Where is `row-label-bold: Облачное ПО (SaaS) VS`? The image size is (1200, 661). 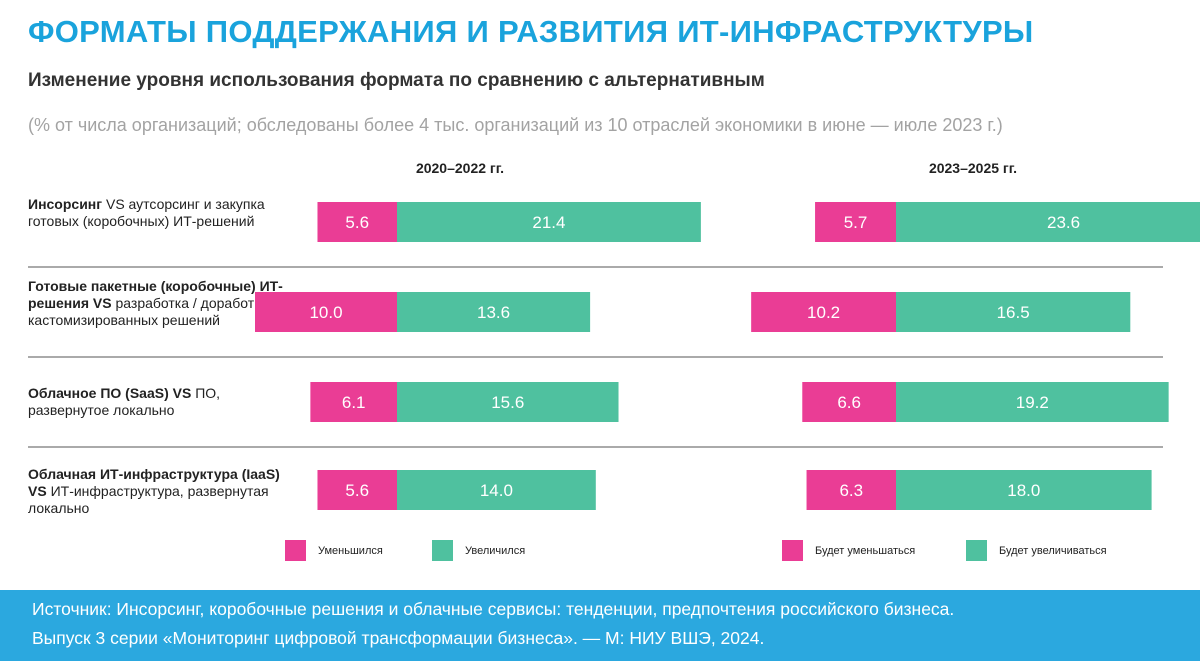 row-label-bold: Облачное ПО (SaaS) VS is located at coordinates (110, 393).